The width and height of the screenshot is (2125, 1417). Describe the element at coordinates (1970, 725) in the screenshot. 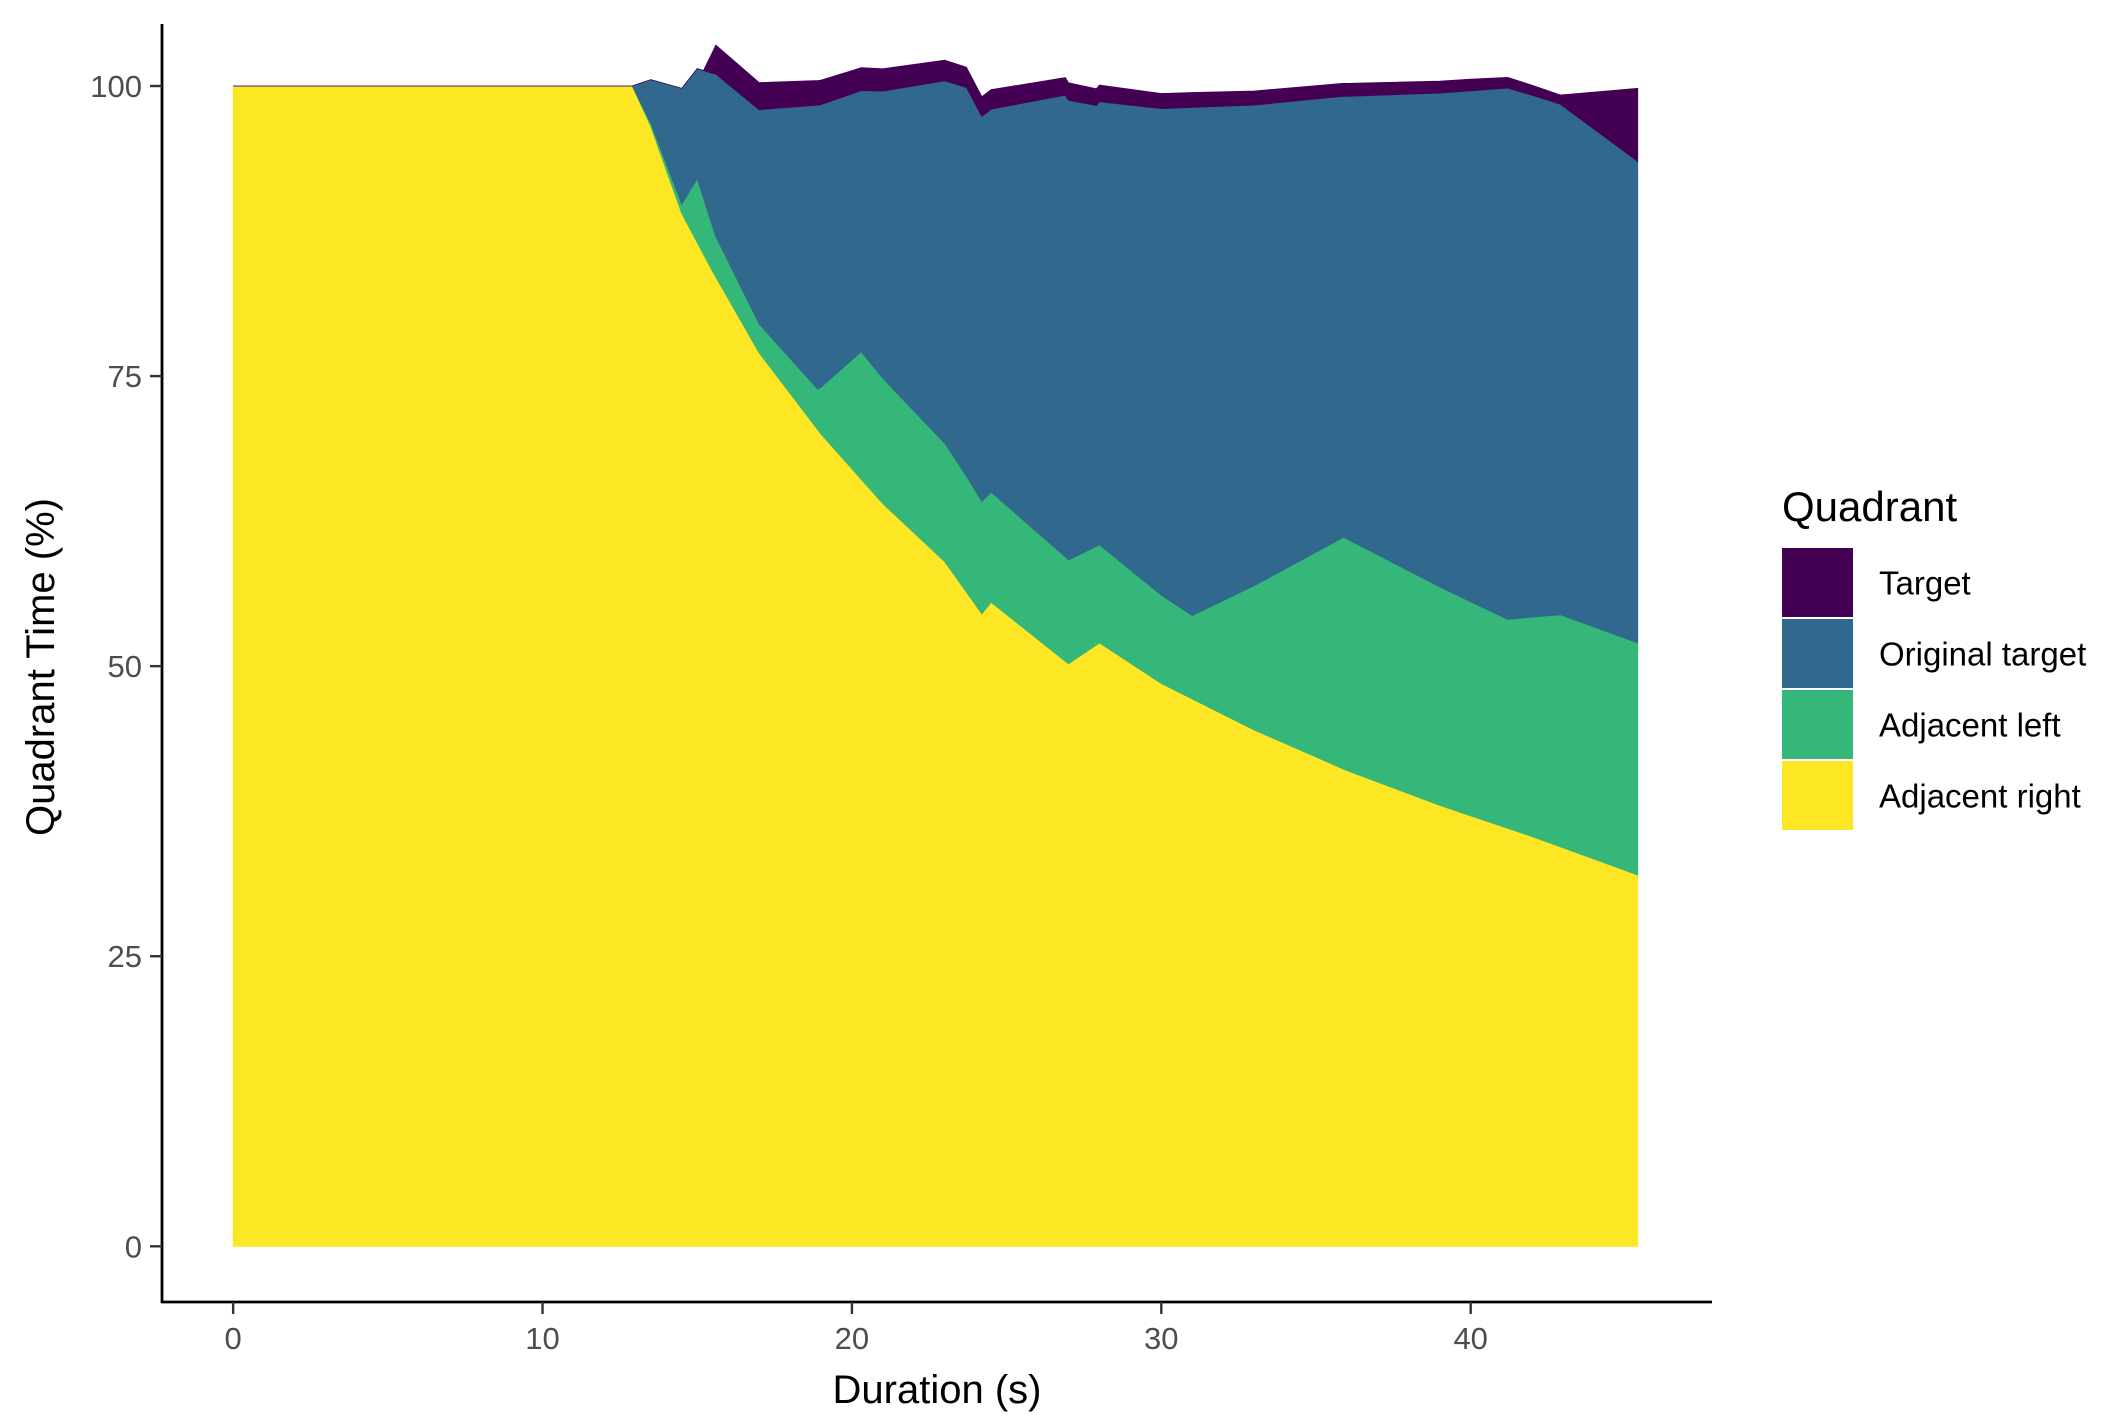

I see `legend-label: Adjacent left` at that location.